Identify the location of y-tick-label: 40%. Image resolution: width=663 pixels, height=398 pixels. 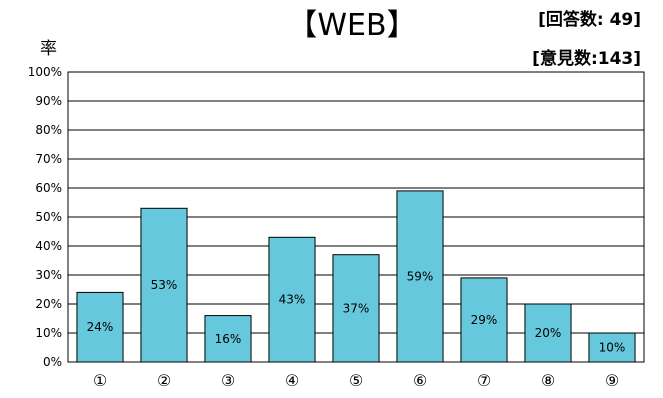
(48, 246).